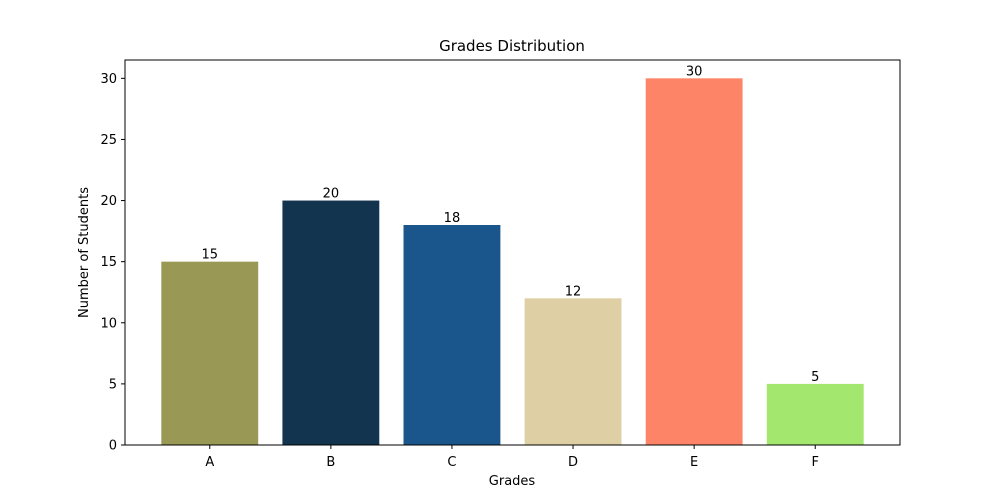 The width and height of the screenshot is (1000, 500). What do you see at coordinates (108, 79) in the screenshot?
I see `y-tick-label-30: 30` at bounding box center [108, 79].